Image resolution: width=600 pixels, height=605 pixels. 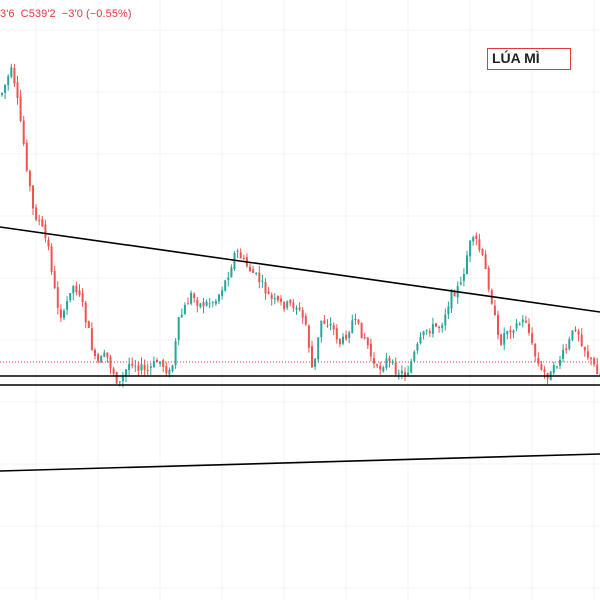 What do you see at coordinates (529, 59) in the screenshot?
I see `chart-title-label: LÚA MÌ` at bounding box center [529, 59].